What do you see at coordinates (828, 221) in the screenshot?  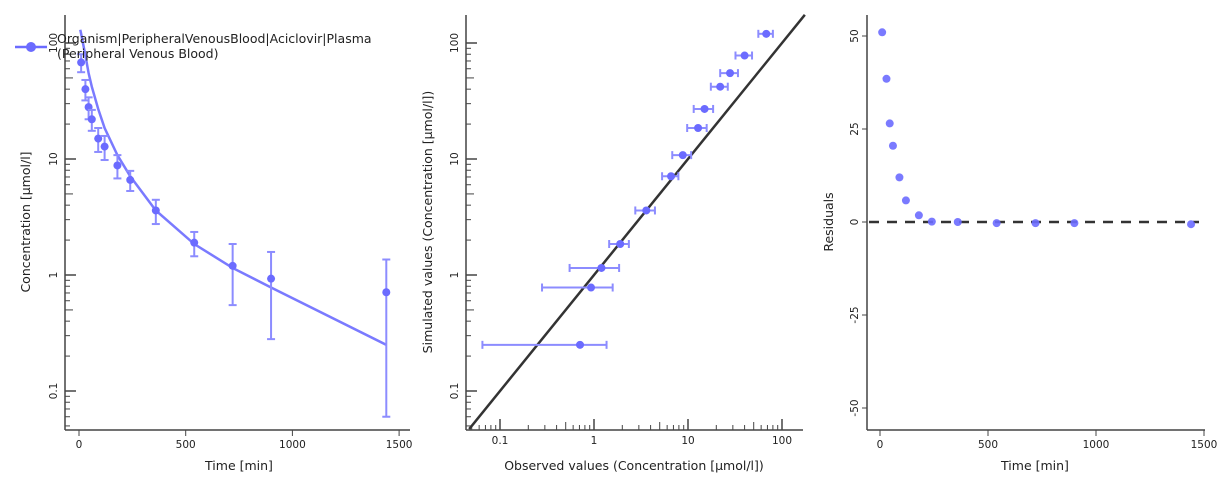 I see `y-axis-label: Residuals` at bounding box center [828, 221].